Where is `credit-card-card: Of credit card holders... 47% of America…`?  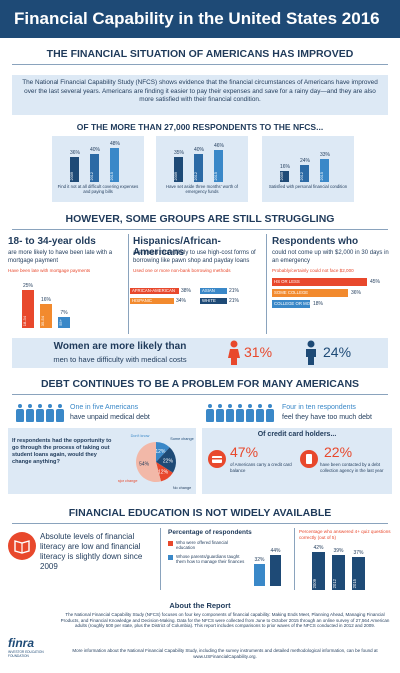 credit-card-card: Of credit card holders... 47% of America… is located at coordinates (297, 461).